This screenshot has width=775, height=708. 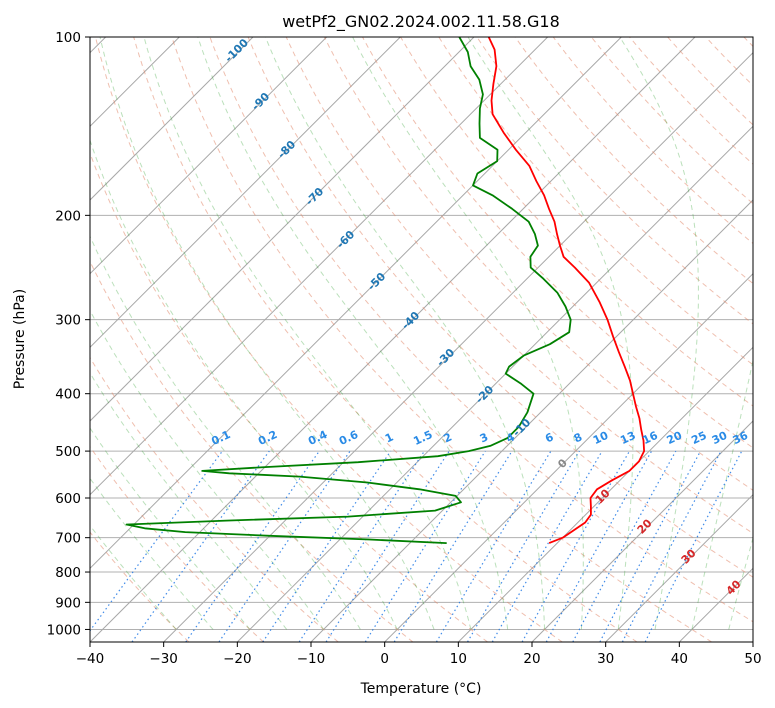 I want to click on y-tick-label: 700, so click(x=68, y=539).